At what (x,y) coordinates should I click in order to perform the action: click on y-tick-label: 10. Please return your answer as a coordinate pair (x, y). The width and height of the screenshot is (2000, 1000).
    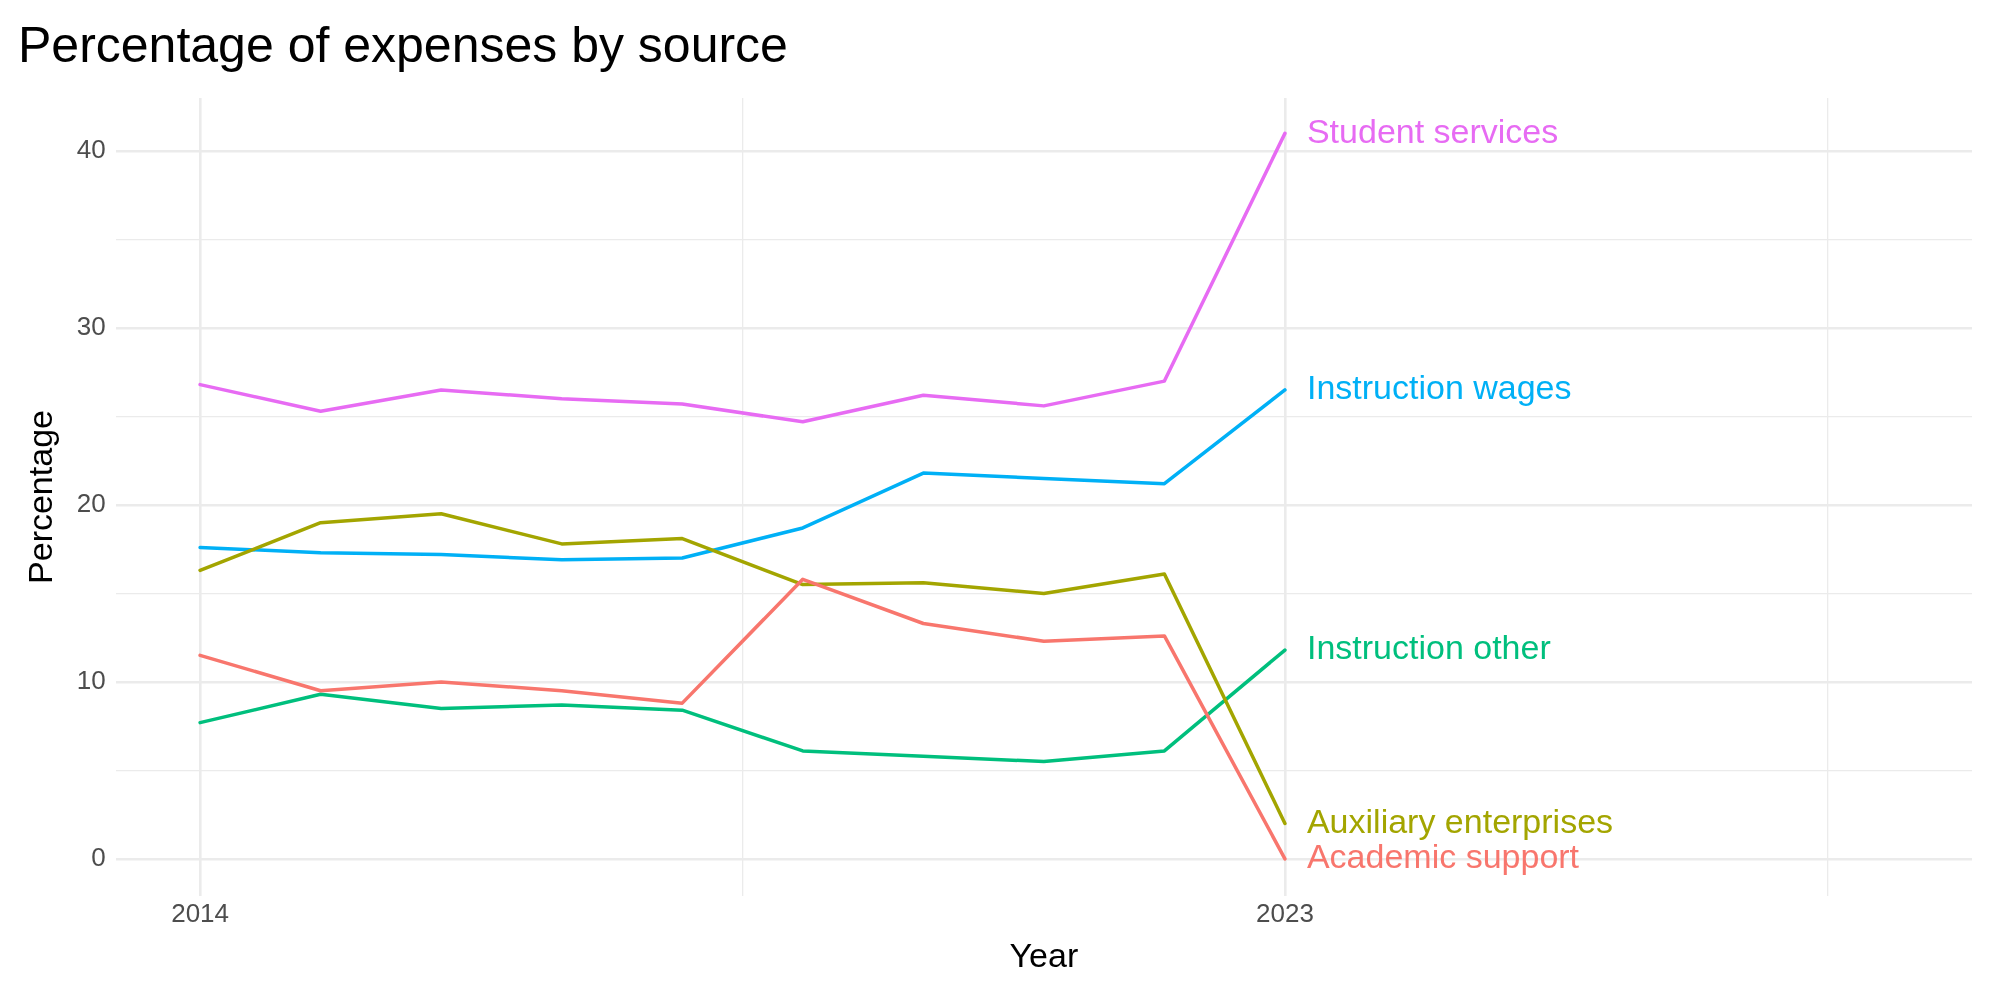
    Looking at the image, I should click on (91, 680).